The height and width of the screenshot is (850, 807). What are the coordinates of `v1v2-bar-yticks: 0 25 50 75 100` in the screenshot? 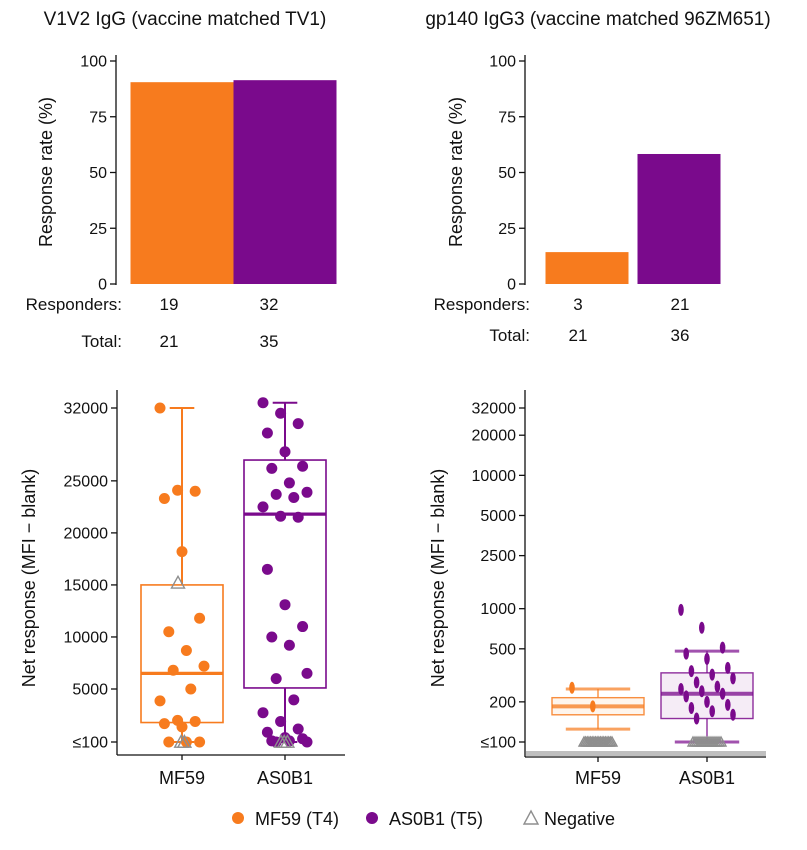 It's located at (98, 174).